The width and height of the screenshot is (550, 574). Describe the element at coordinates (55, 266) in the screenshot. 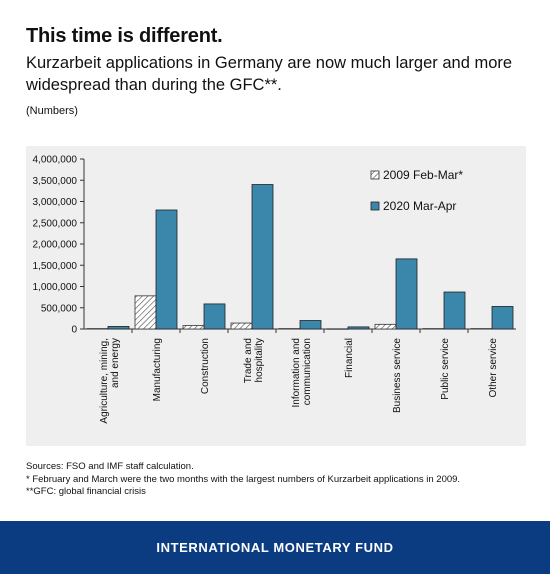

I see `y-tick-label: 1,500,000` at that location.